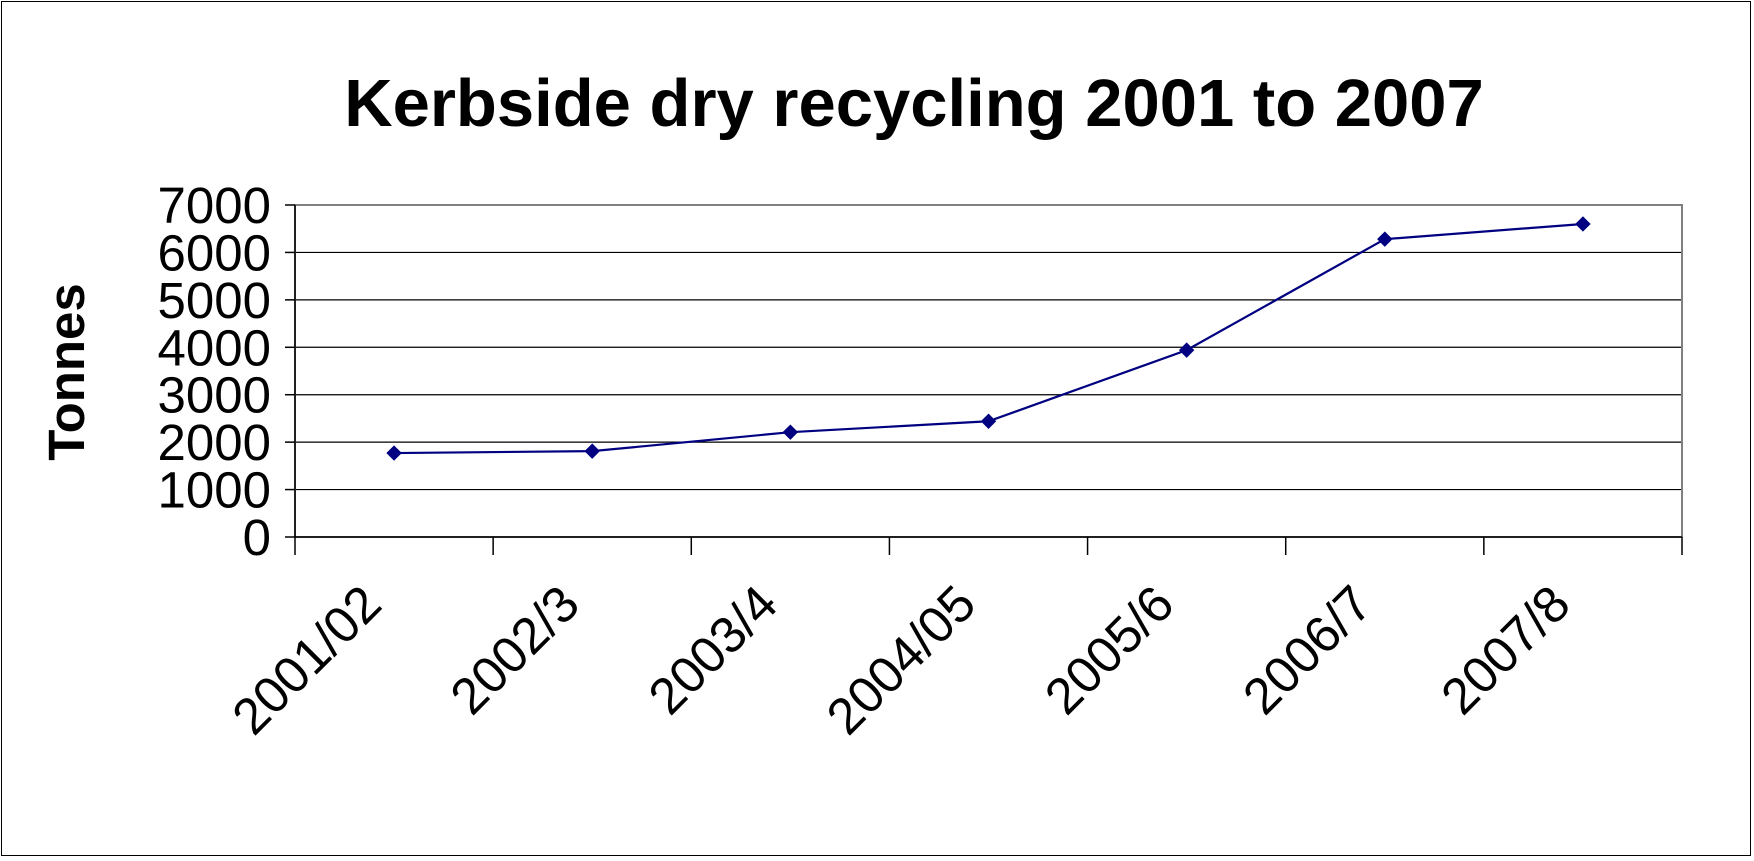 This screenshot has width=1754, height=861. What do you see at coordinates (1307, 649) in the screenshot?
I see `x-tick-label: 2006/7` at bounding box center [1307, 649].